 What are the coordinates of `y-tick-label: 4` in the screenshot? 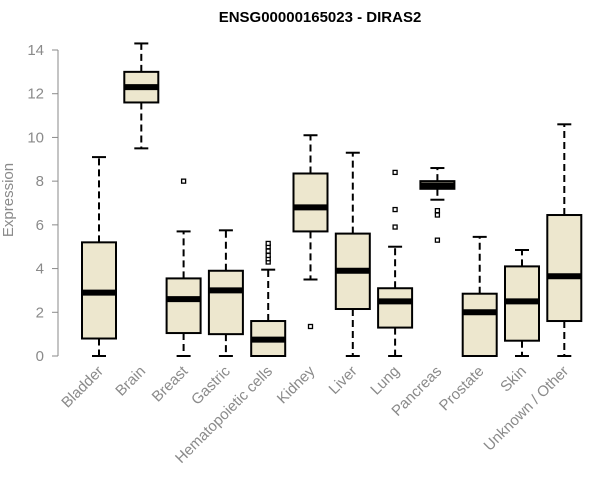 It's located at (40, 269).